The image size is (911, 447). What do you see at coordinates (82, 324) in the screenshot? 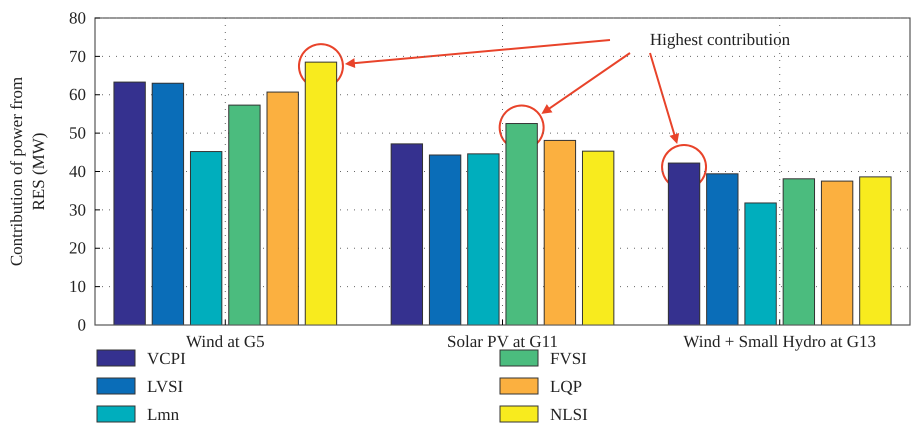
I see `y-tick-label: 0` at bounding box center [82, 324].